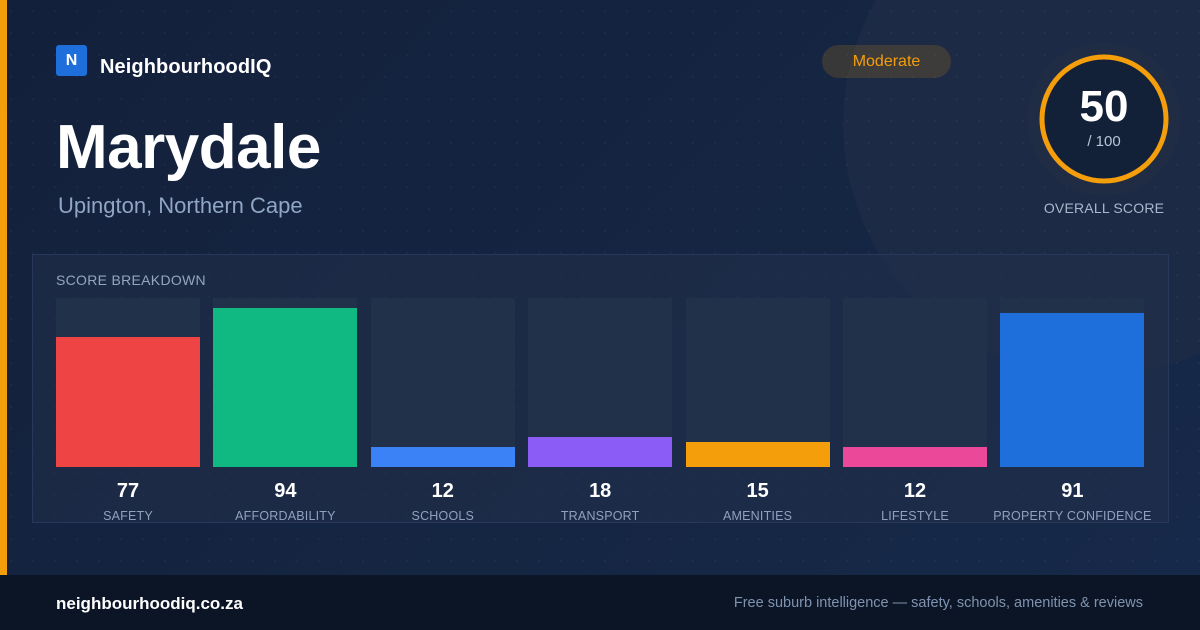 The image size is (1200, 630). What do you see at coordinates (1104, 208) in the screenshot?
I see `overall-score-label: OVERALL SCORE` at bounding box center [1104, 208].